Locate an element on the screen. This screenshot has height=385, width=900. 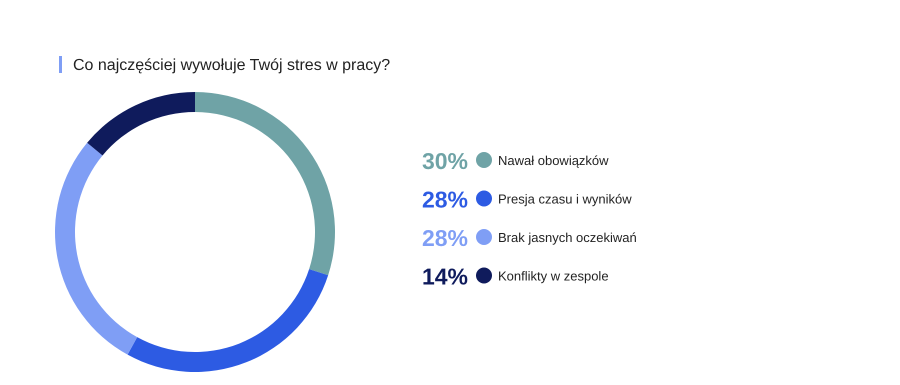
data-label: 14% is located at coordinates (445, 277).